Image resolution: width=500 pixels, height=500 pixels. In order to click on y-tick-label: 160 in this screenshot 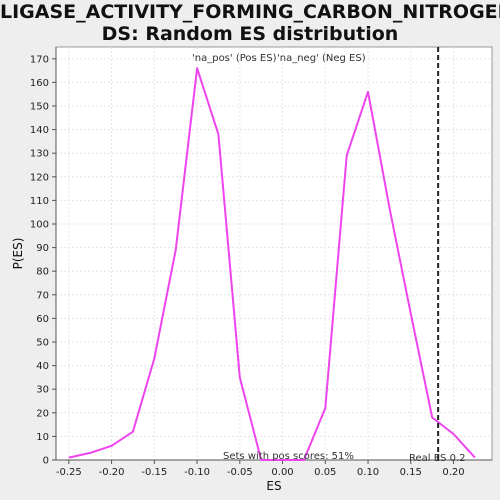, I will do `click(39, 83)`.